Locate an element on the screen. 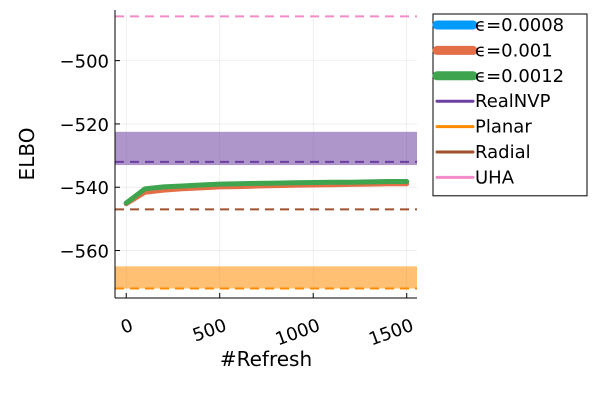 The height and width of the screenshot is (400, 600). legend-box is located at coordinates (510, 105).